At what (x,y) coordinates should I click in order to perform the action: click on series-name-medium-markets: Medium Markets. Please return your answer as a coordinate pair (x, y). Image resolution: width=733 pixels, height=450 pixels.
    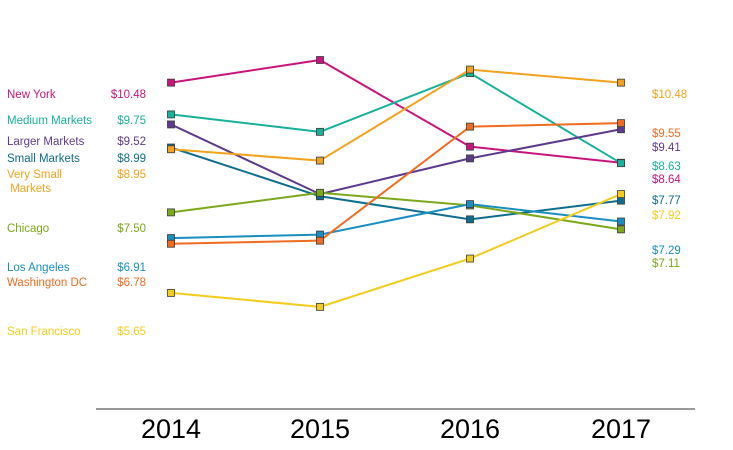
    Looking at the image, I should click on (49, 121).